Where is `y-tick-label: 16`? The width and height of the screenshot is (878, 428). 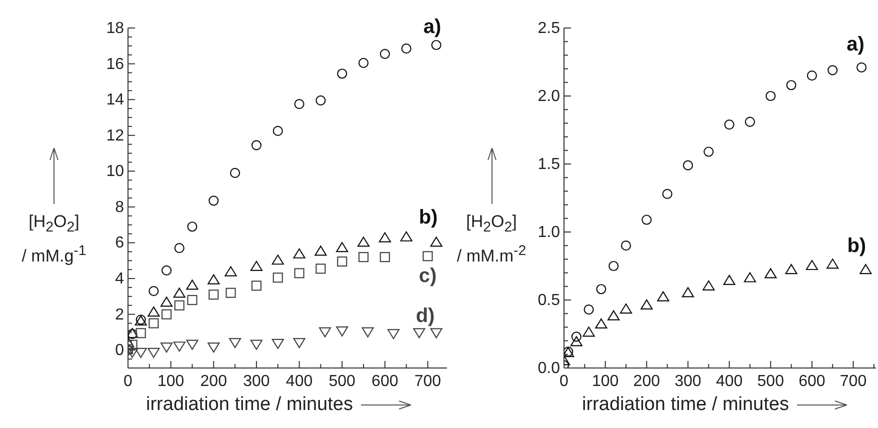 y-tick-label: 16 is located at coordinates (115, 64).